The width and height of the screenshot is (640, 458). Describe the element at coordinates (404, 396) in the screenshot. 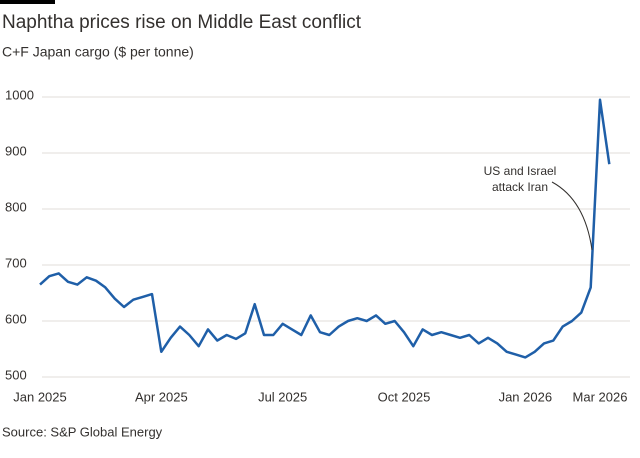

I see `x-tick-label: Oct 2025` at that location.